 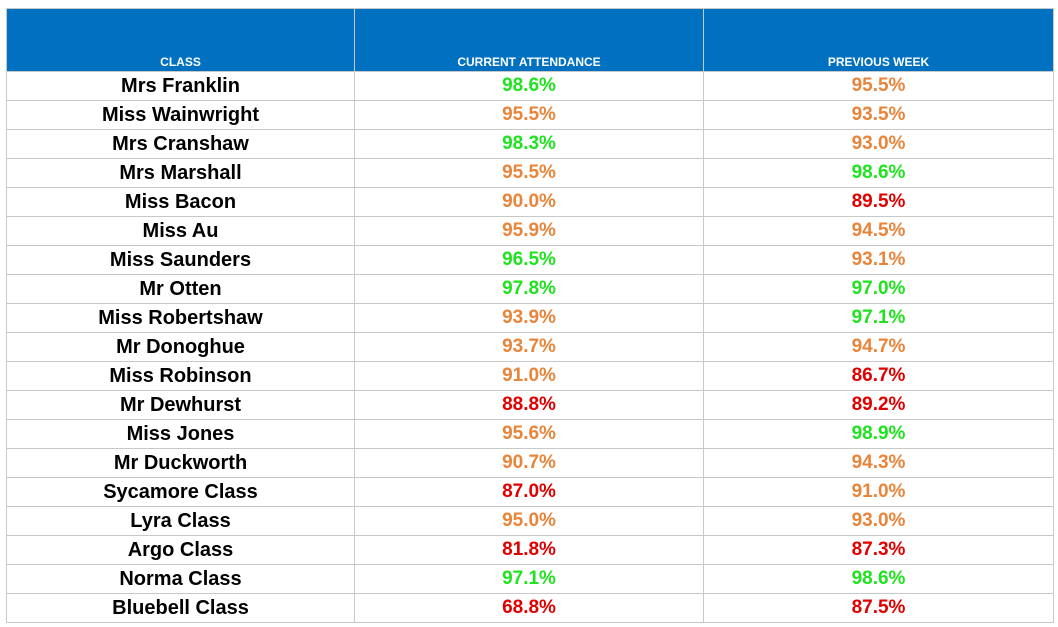 What do you see at coordinates (878, 318) in the screenshot?
I see `previous-week-cell: 97.1%` at bounding box center [878, 318].